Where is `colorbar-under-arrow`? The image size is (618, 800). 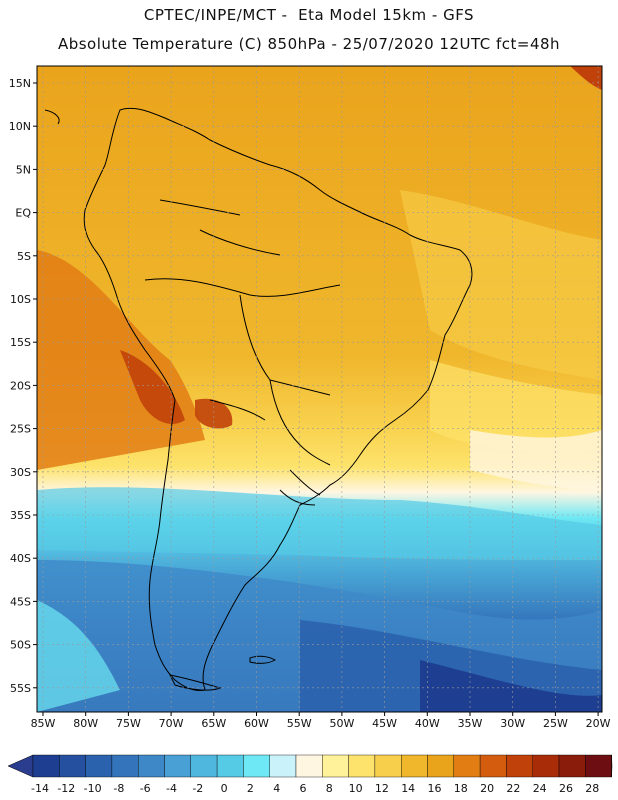 colorbar-under-arrow is located at coordinates (20, 766).